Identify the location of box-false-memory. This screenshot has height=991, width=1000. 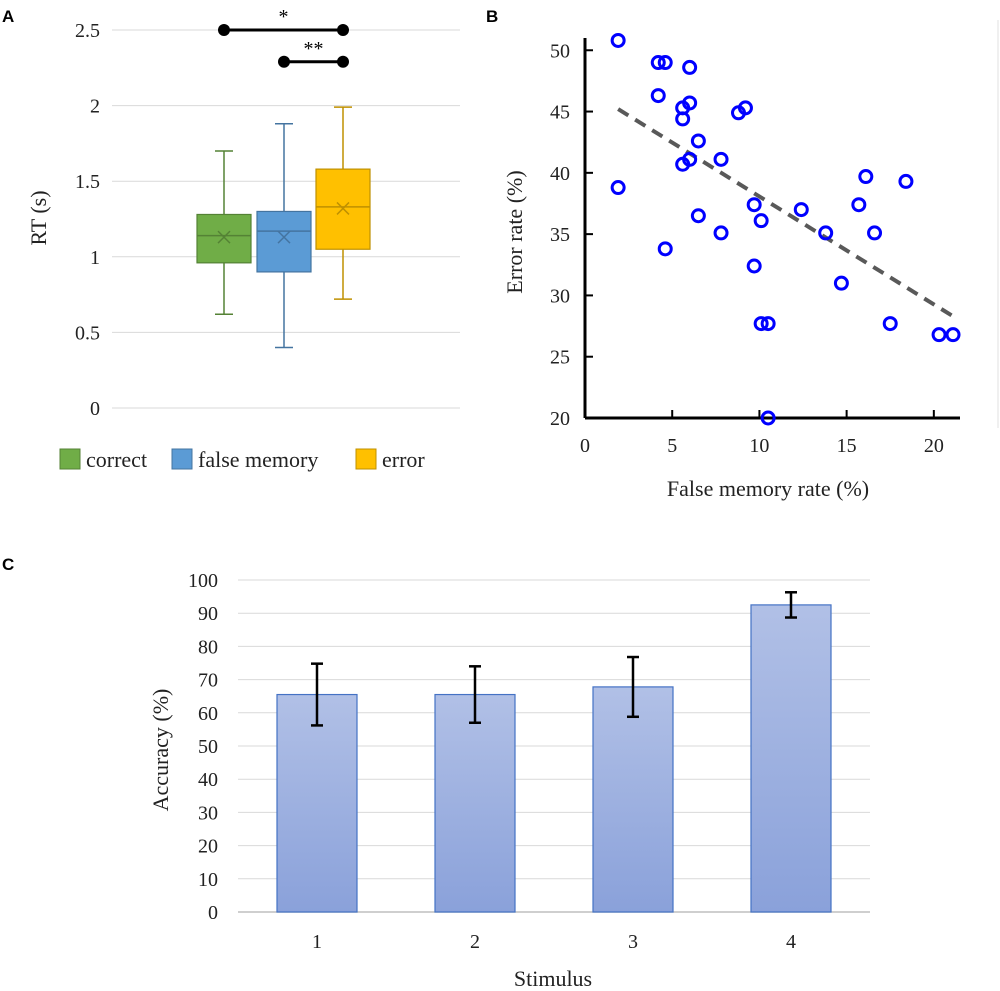
(284, 235).